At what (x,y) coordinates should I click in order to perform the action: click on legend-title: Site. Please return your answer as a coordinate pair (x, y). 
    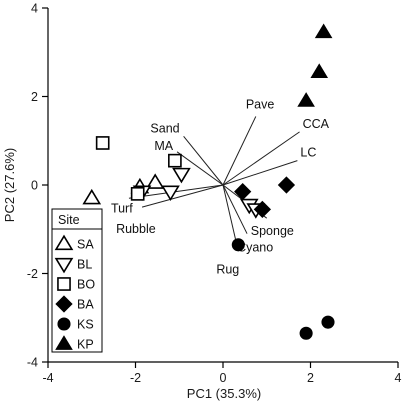
    Looking at the image, I should click on (69, 220).